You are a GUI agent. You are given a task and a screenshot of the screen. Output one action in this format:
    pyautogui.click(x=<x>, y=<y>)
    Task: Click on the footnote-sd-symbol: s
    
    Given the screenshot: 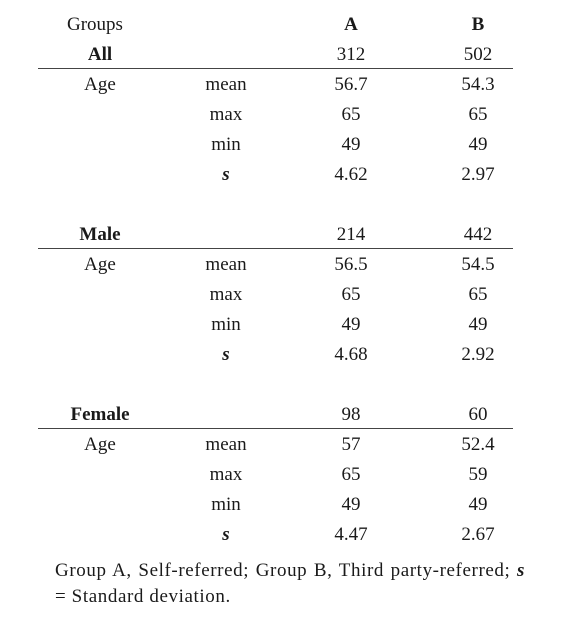 What is the action you would take?
    pyautogui.click(x=521, y=570)
    